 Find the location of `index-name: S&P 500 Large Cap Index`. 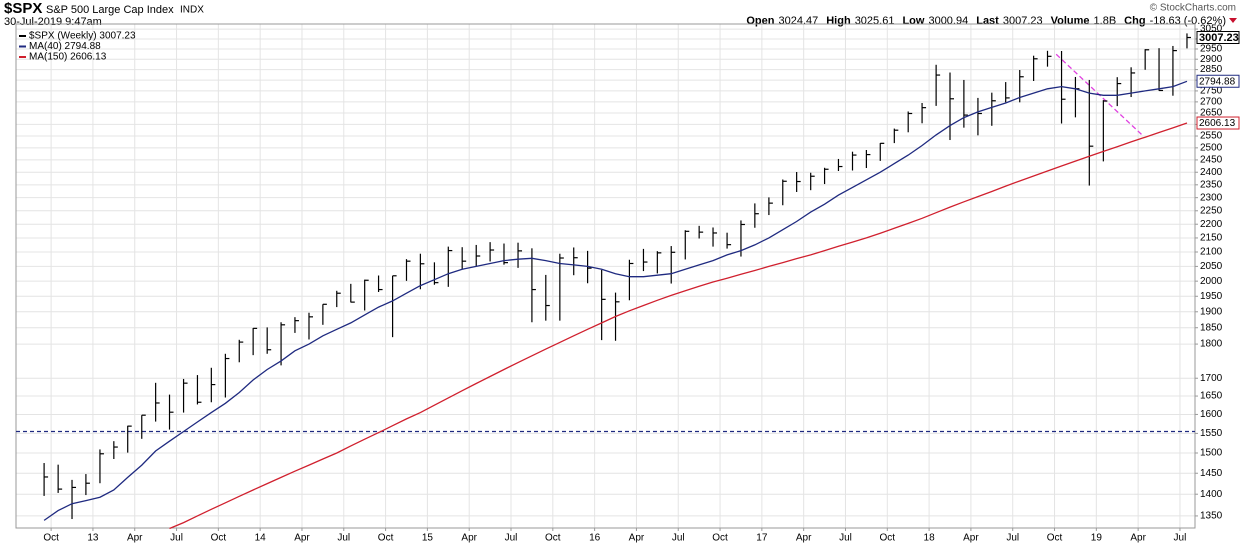

index-name: S&P 500 Large Cap Index is located at coordinates (110, 10).